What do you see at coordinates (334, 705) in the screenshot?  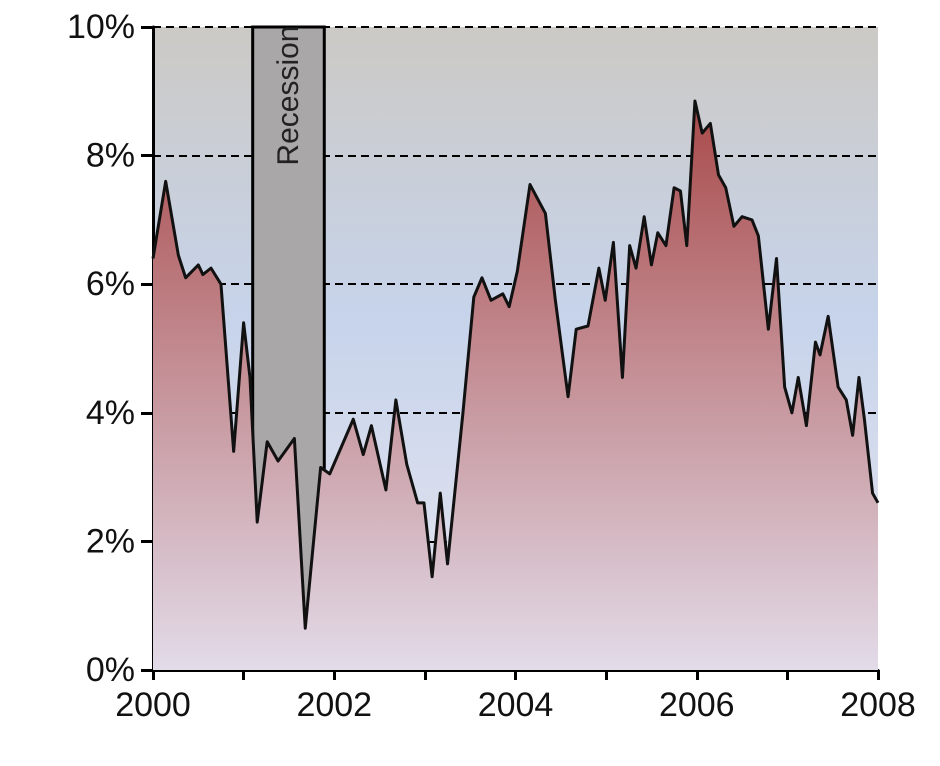 I see `x-tick-label: 2002` at bounding box center [334, 705].